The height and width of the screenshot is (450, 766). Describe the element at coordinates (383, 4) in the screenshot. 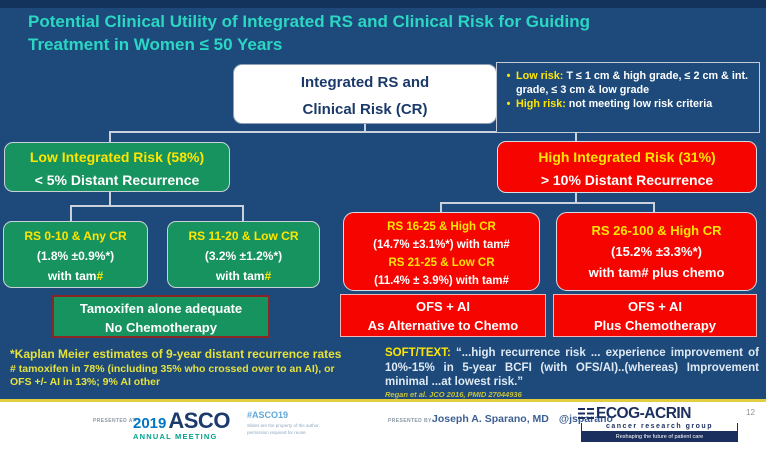

I see `top-border-strip` at that location.